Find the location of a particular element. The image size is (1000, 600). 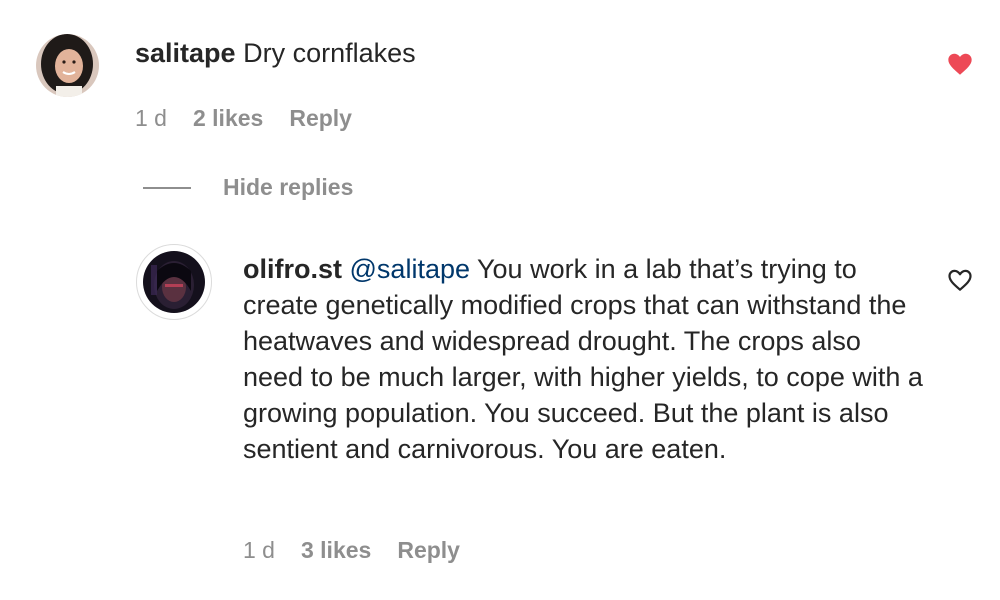

heart-outline-icon is located at coordinates (960, 280).